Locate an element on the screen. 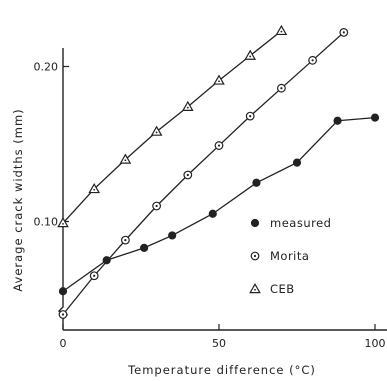 This screenshot has width=387, height=381. legend-item-ceb: CEB is located at coordinates (272, 289).